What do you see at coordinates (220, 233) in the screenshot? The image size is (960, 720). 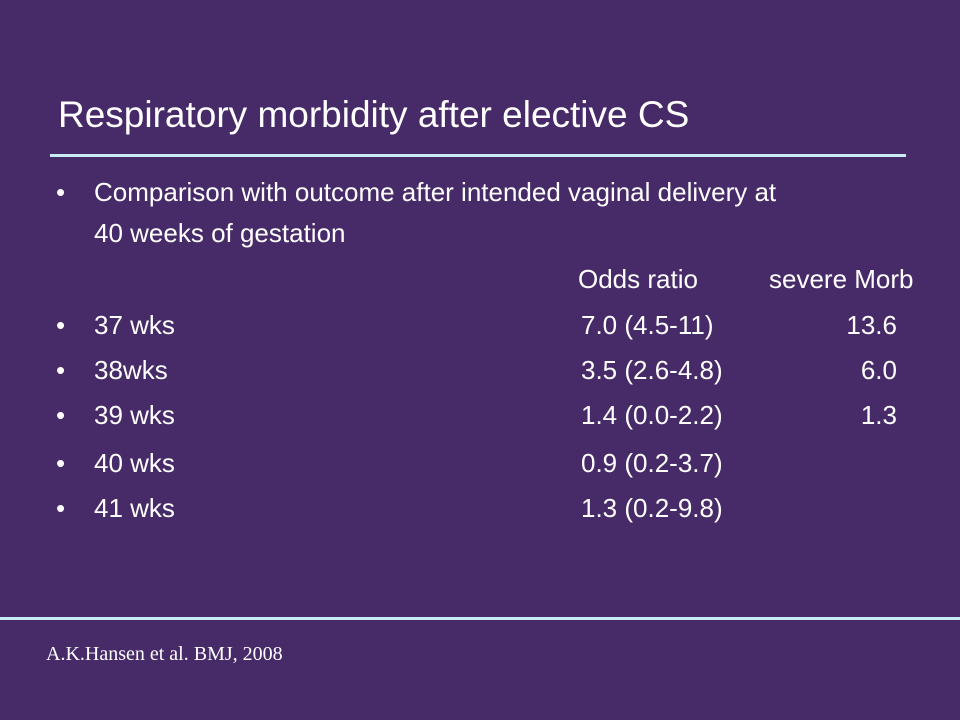 I see `intro-line-2: 40 weeks of gestation` at bounding box center [220, 233].